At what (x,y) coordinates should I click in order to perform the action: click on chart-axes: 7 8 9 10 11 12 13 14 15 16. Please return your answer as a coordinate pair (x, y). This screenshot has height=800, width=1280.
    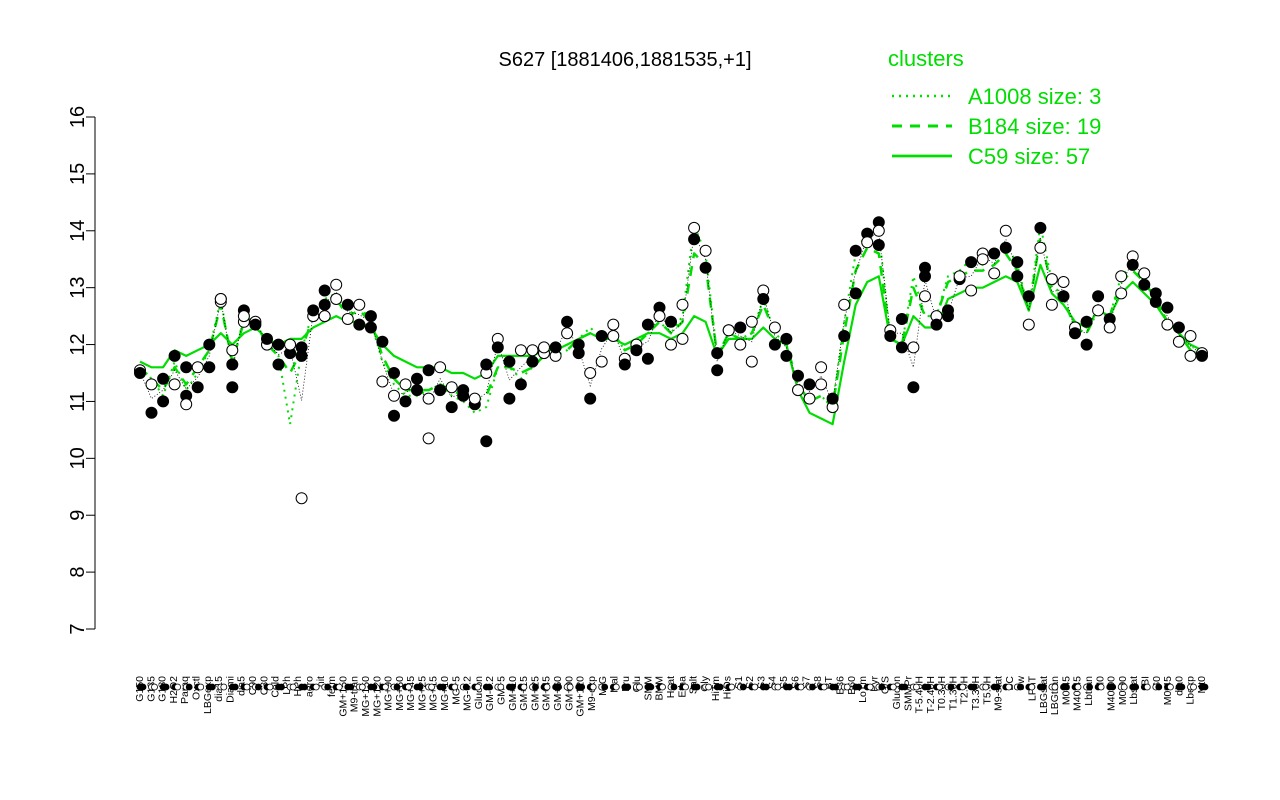
    Looking at the image, I should click on (81, 370).